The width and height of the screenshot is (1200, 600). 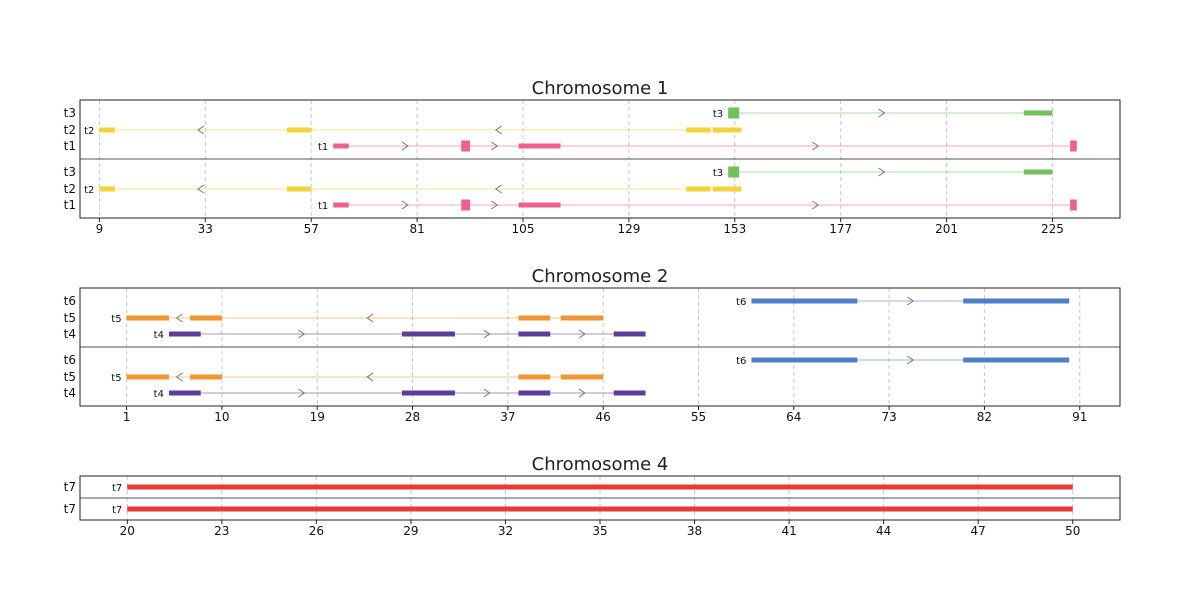 I want to click on x-tick-label: 105, so click(x=523, y=229).